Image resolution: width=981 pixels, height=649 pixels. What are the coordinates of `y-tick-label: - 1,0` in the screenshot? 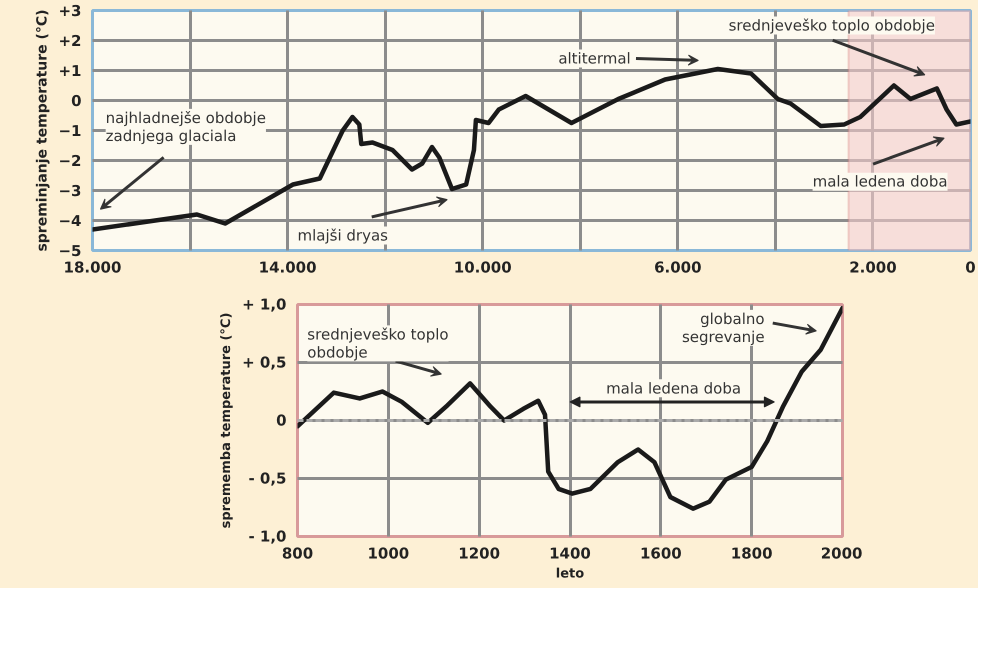 It's located at (267, 537).